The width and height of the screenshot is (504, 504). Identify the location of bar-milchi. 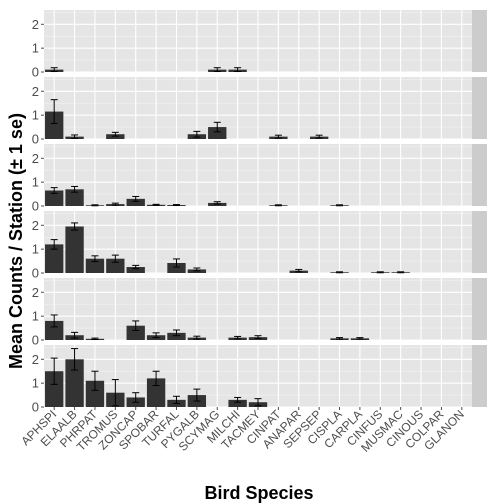
(237, 403).